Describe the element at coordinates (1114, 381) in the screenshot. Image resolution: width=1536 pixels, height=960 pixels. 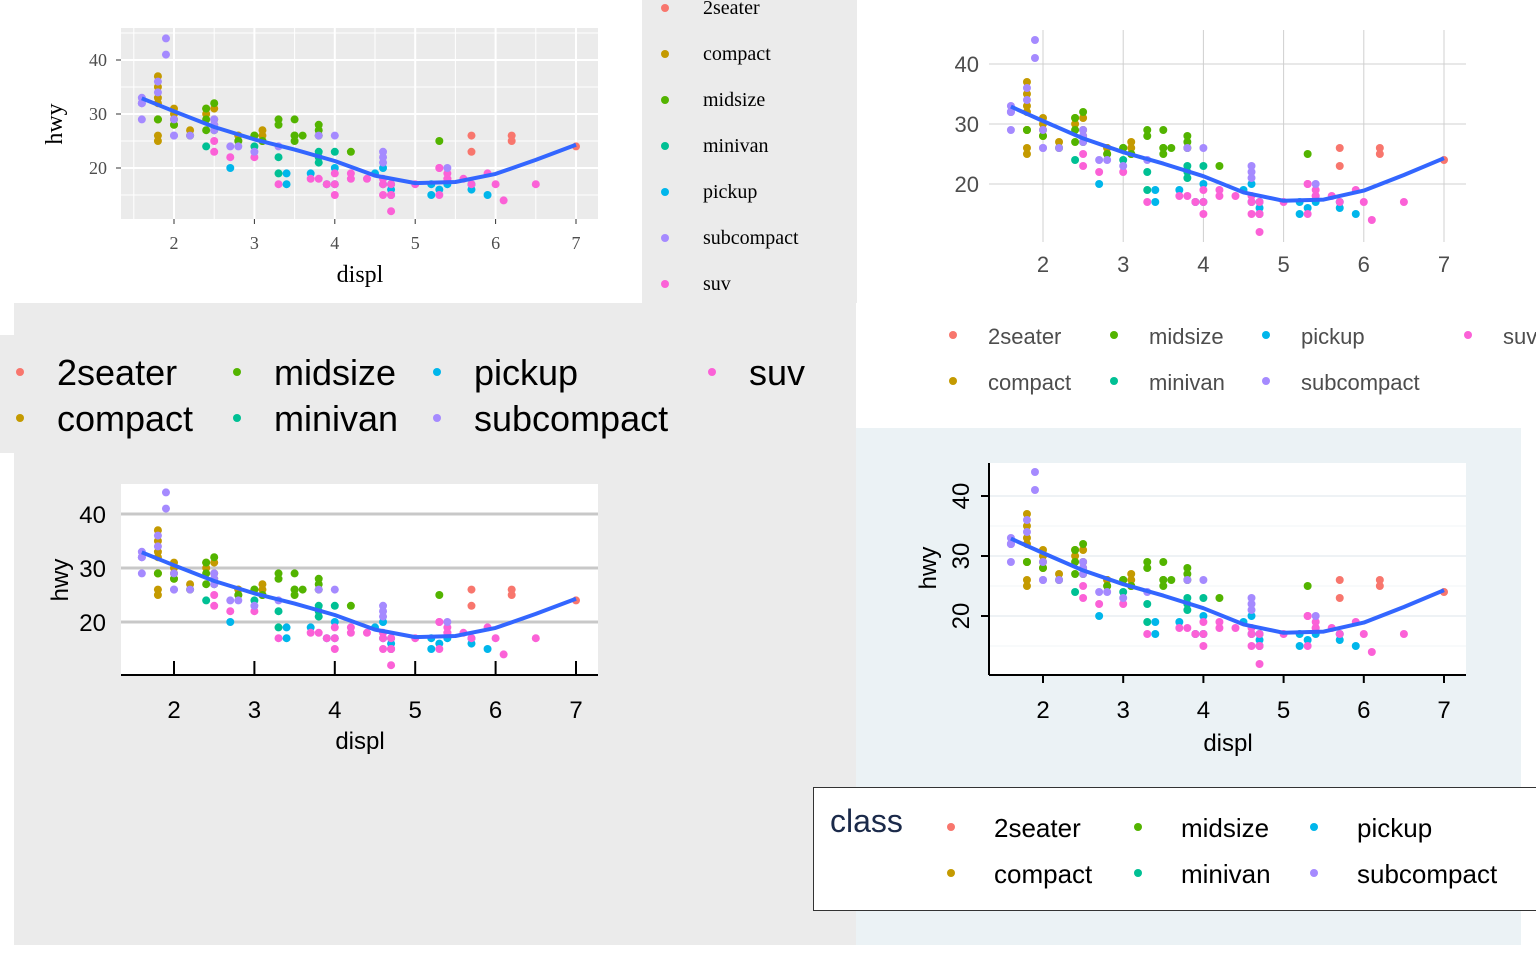
I see `legend-2-key-minivan` at that location.